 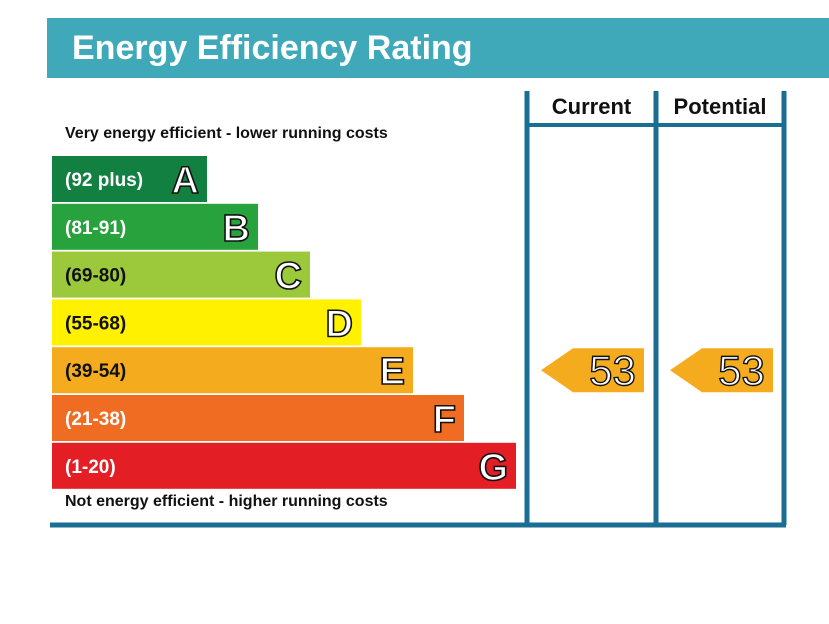 What do you see at coordinates (392, 372) in the screenshot?
I see `band-letter-e: E` at bounding box center [392, 372].